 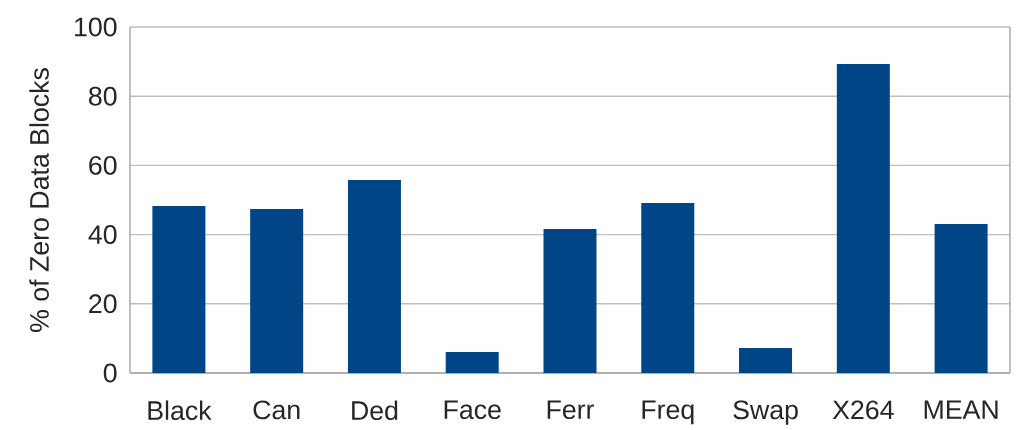 What do you see at coordinates (668, 412) in the screenshot?
I see `x-tick-label: Freq` at bounding box center [668, 412].